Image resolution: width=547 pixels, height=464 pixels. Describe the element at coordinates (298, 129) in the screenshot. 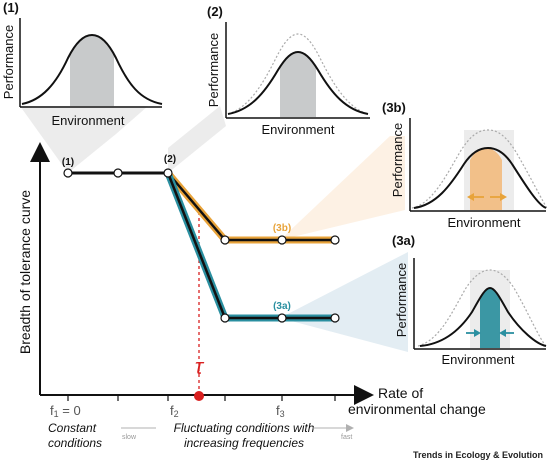

I see `inset2-x-label: Environment` at that location.